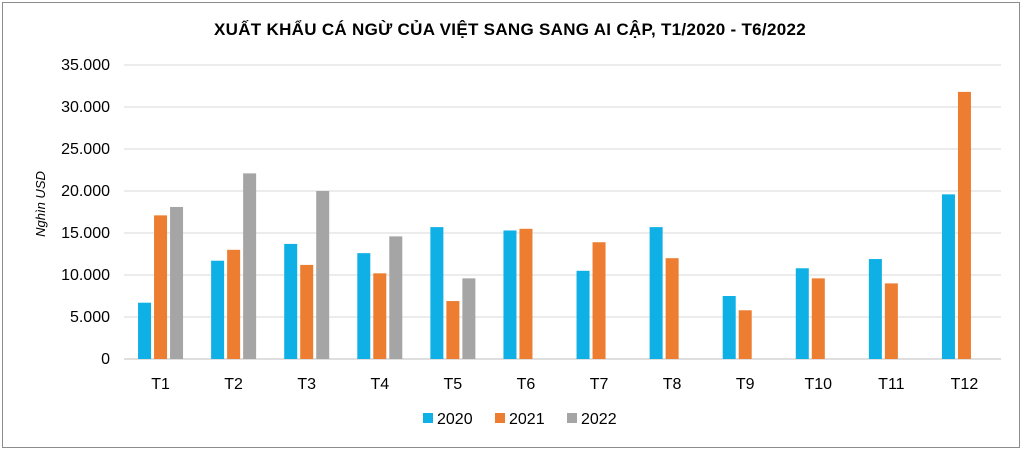  Describe the element at coordinates (85, 107) in the screenshot. I see `y-tick-label: 30.000` at that location.